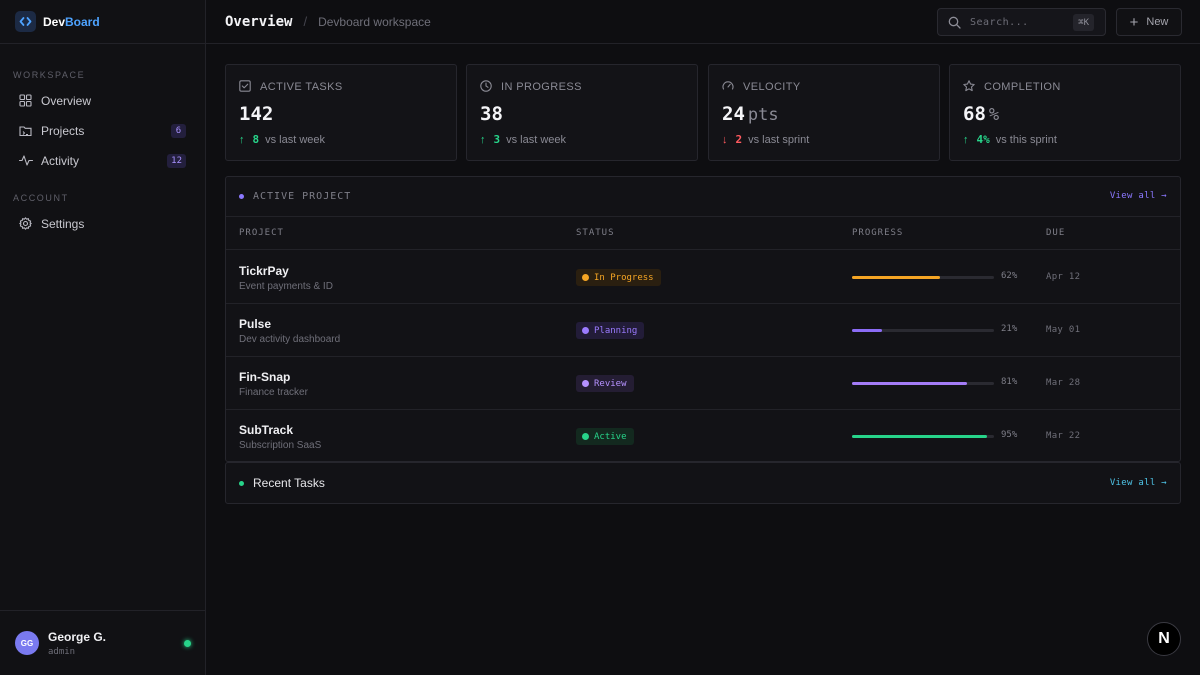 Image resolution: width=1200 pixels, height=675 pixels. I want to click on column-header: STATUS, so click(595, 233).